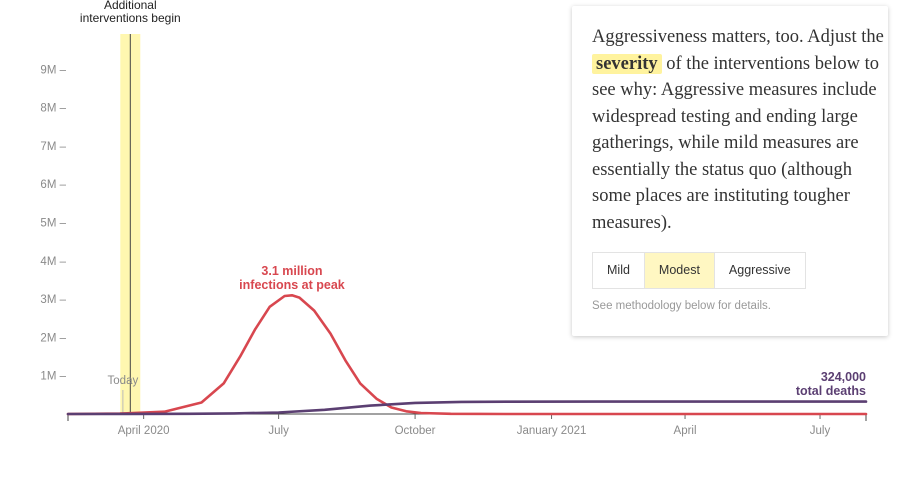 Image resolution: width=923 pixels, height=479 pixels. I want to click on today-label: Today, so click(123, 381).